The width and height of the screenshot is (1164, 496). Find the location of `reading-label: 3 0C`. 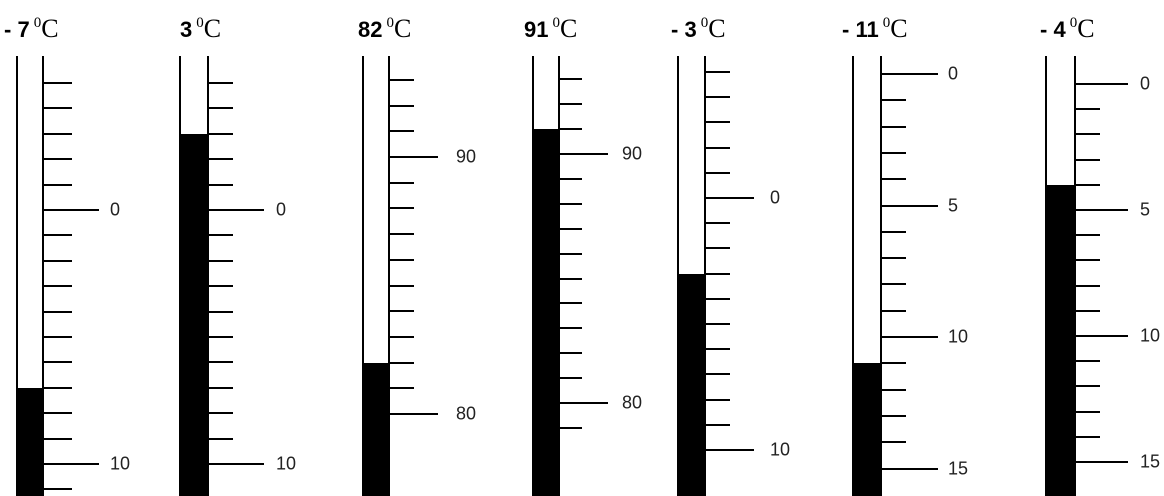

reading-label: 3 0C is located at coordinates (200, 29).